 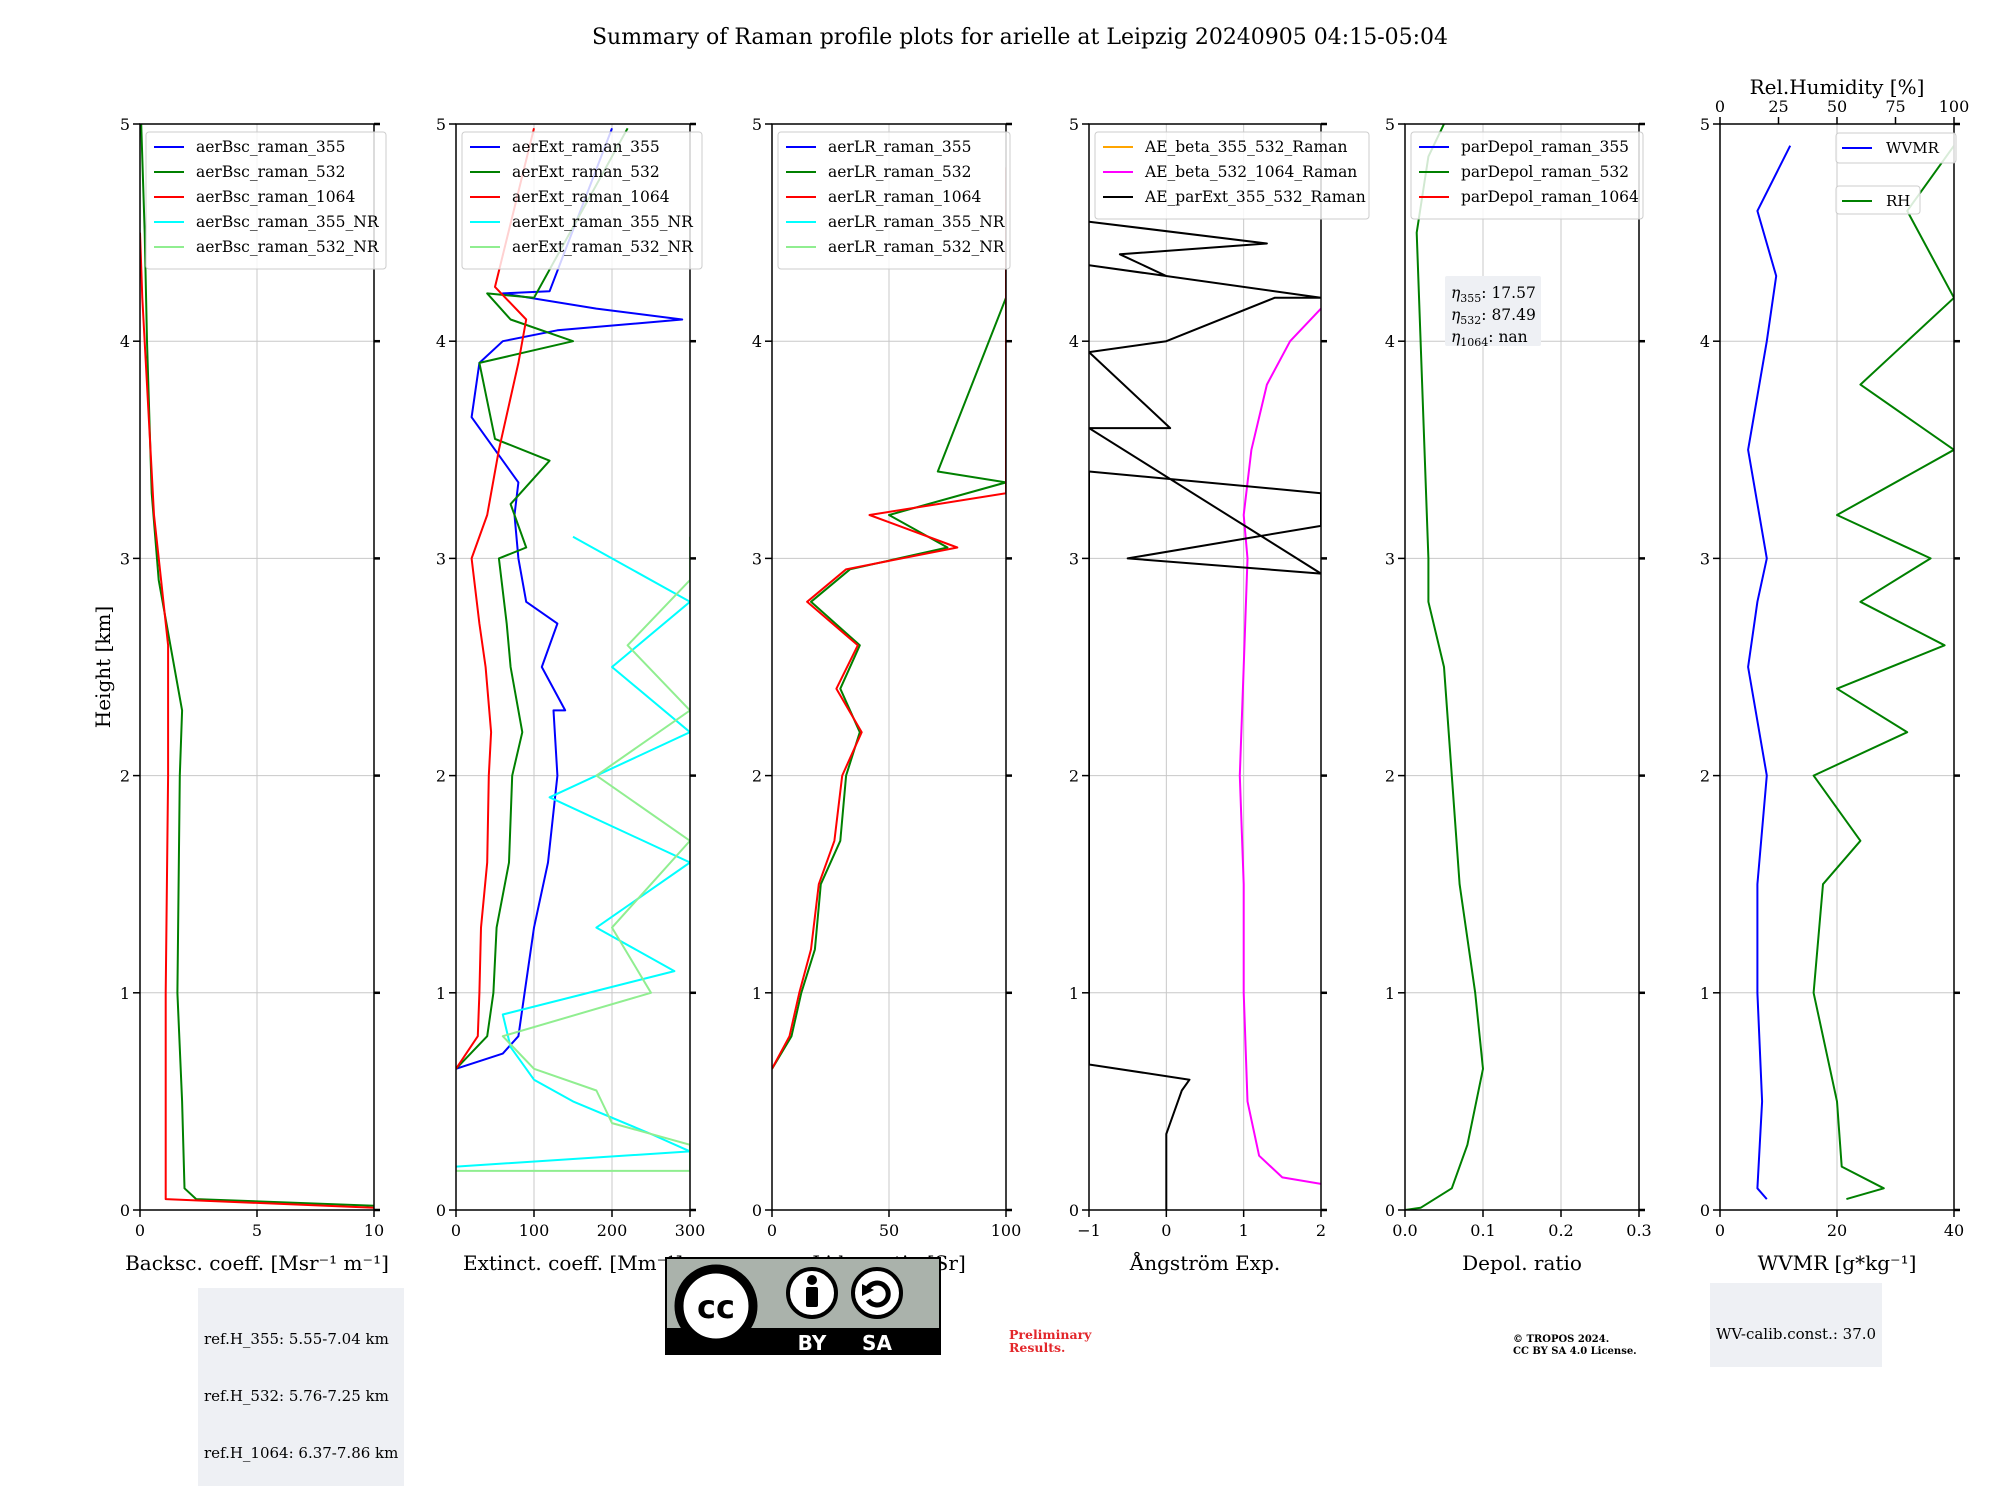 What do you see at coordinates (1321, 1230) in the screenshot?
I see `x-tick-label: 2` at bounding box center [1321, 1230].